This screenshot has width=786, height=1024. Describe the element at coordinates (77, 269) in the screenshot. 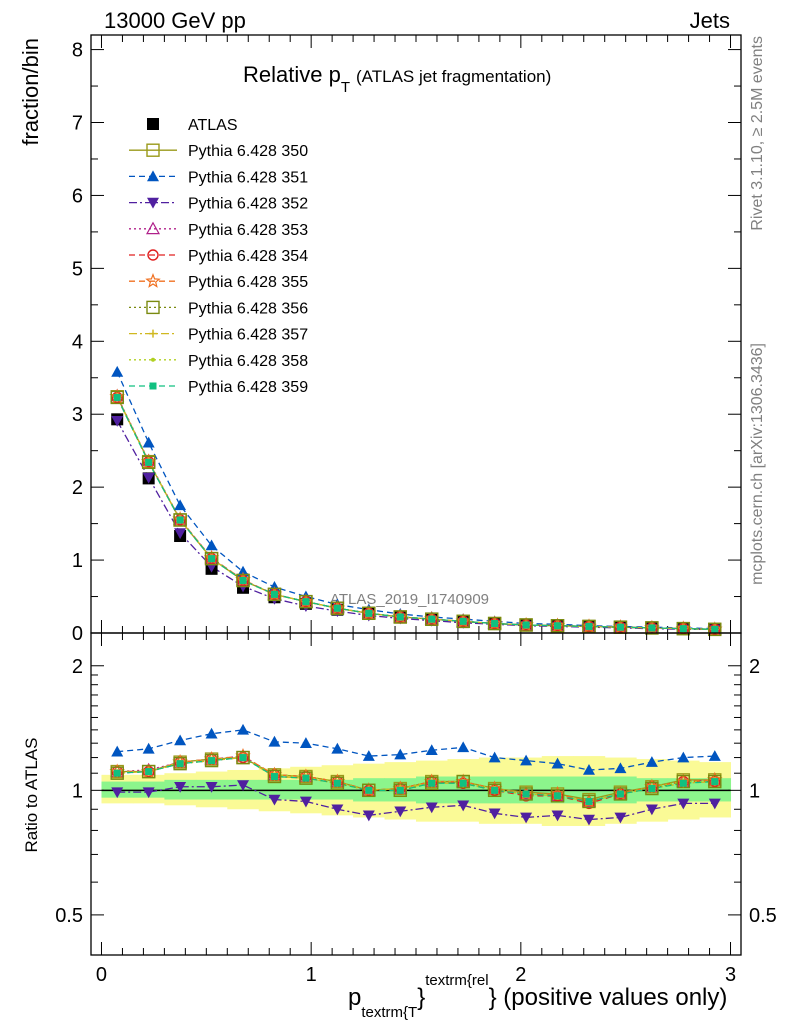

I see `y-tick-label-main: 5` at that location.